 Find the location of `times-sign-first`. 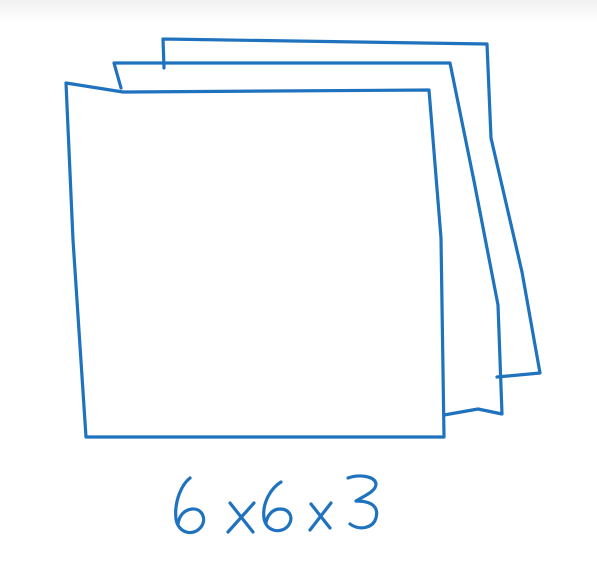

times-sign-first is located at coordinates (241, 517).